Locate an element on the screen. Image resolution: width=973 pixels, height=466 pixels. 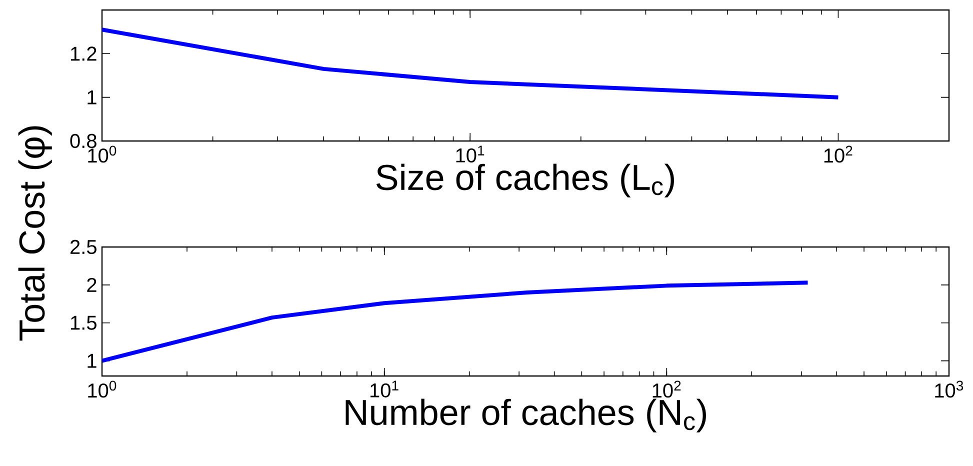
x-tick-label: 10$^{0}$ is located at coordinates (102, 389).